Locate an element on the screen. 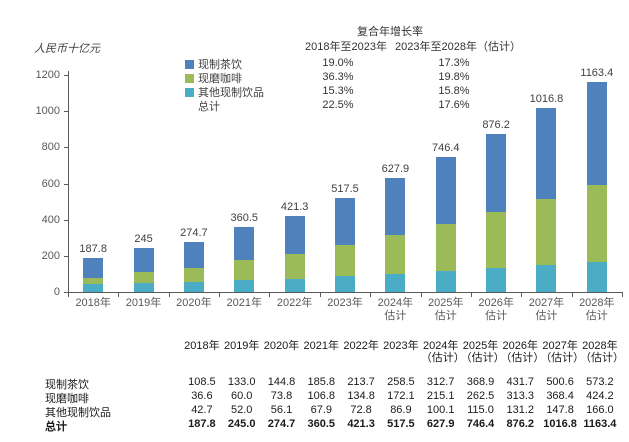 The width and height of the screenshot is (629, 442). cagr-value-period2: 19.8% is located at coordinates (454, 77).